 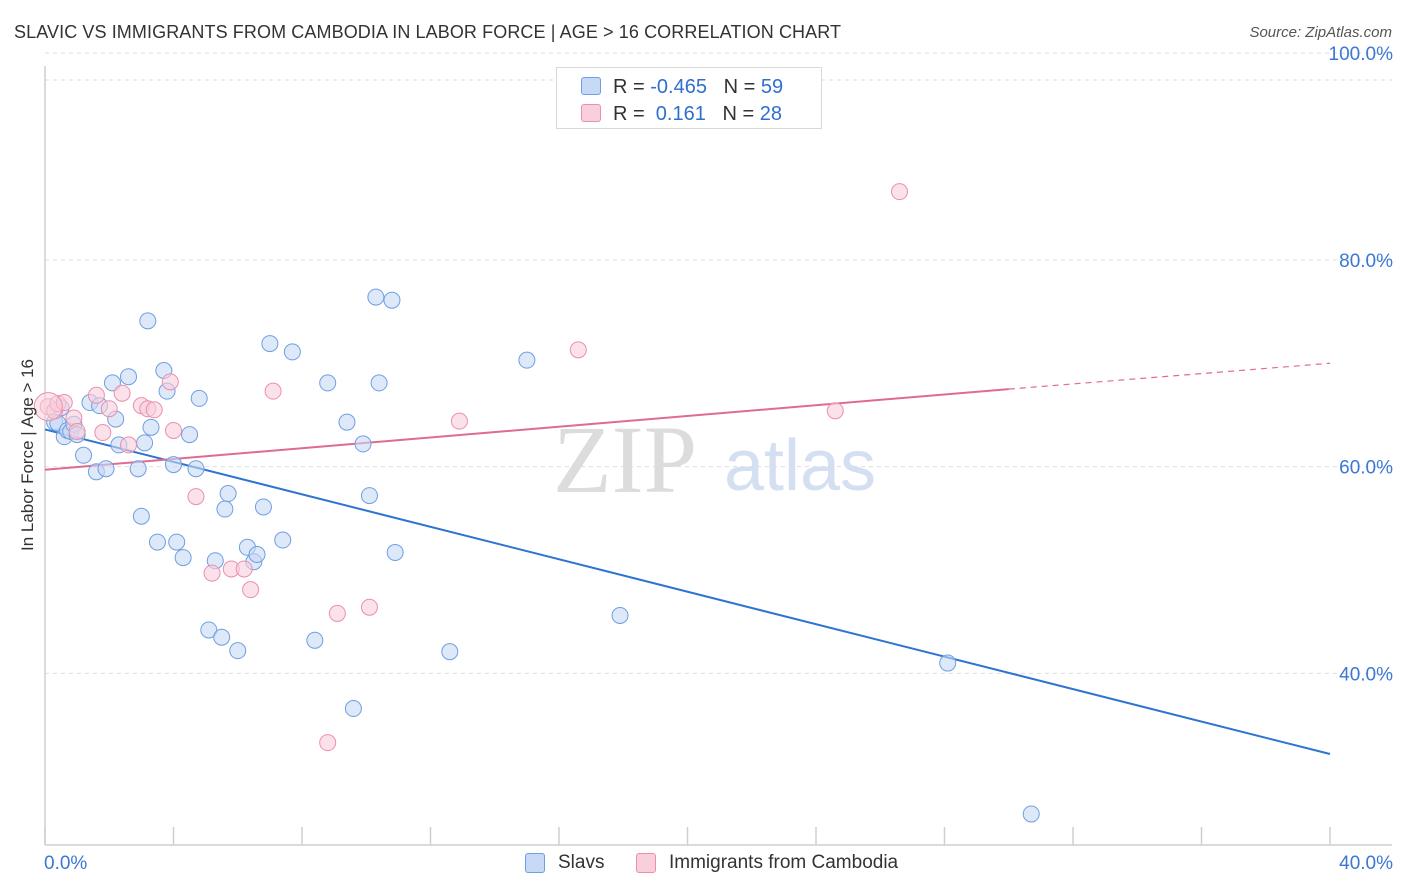 What do you see at coordinates (1366, 863) in the screenshot?
I see `x-tick-label: 40.0%` at bounding box center [1366, 863].